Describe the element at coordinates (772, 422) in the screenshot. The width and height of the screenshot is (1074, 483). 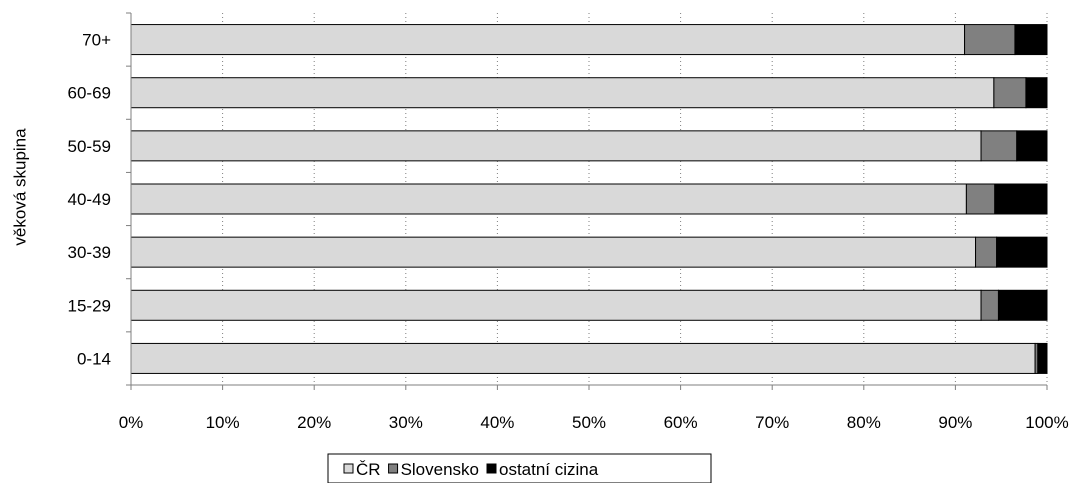
I see `x-tick-label: 70%` at that location.